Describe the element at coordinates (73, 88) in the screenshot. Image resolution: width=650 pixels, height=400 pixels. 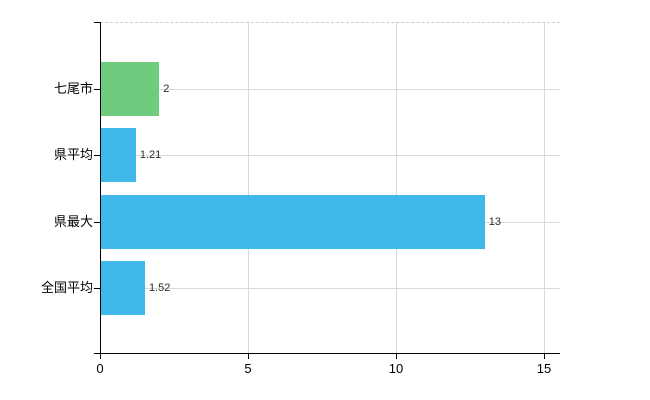
I see `category-label: 七尾市` at that location.